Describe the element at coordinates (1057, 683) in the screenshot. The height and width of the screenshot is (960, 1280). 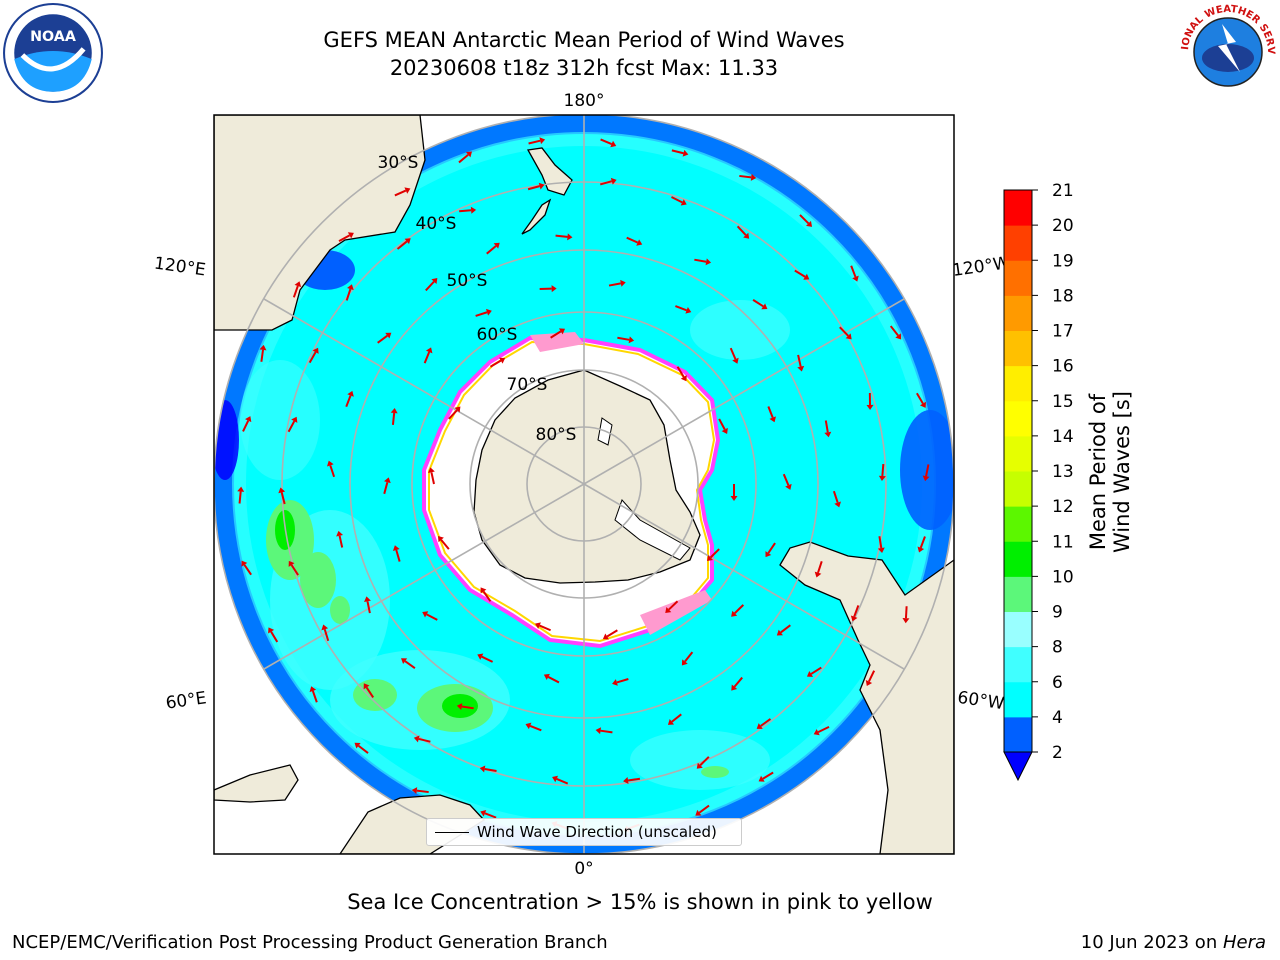
I see `colorbar-tick-label: 6` at that location.